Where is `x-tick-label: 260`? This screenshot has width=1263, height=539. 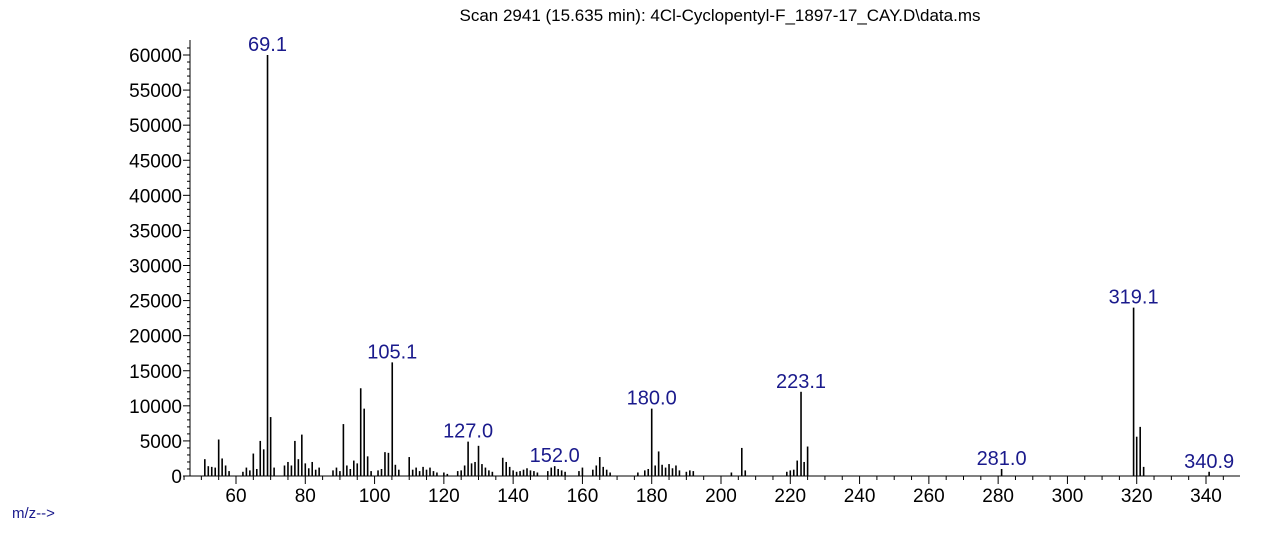
x-tick-label: 260 is located at coordinates (929, 496).